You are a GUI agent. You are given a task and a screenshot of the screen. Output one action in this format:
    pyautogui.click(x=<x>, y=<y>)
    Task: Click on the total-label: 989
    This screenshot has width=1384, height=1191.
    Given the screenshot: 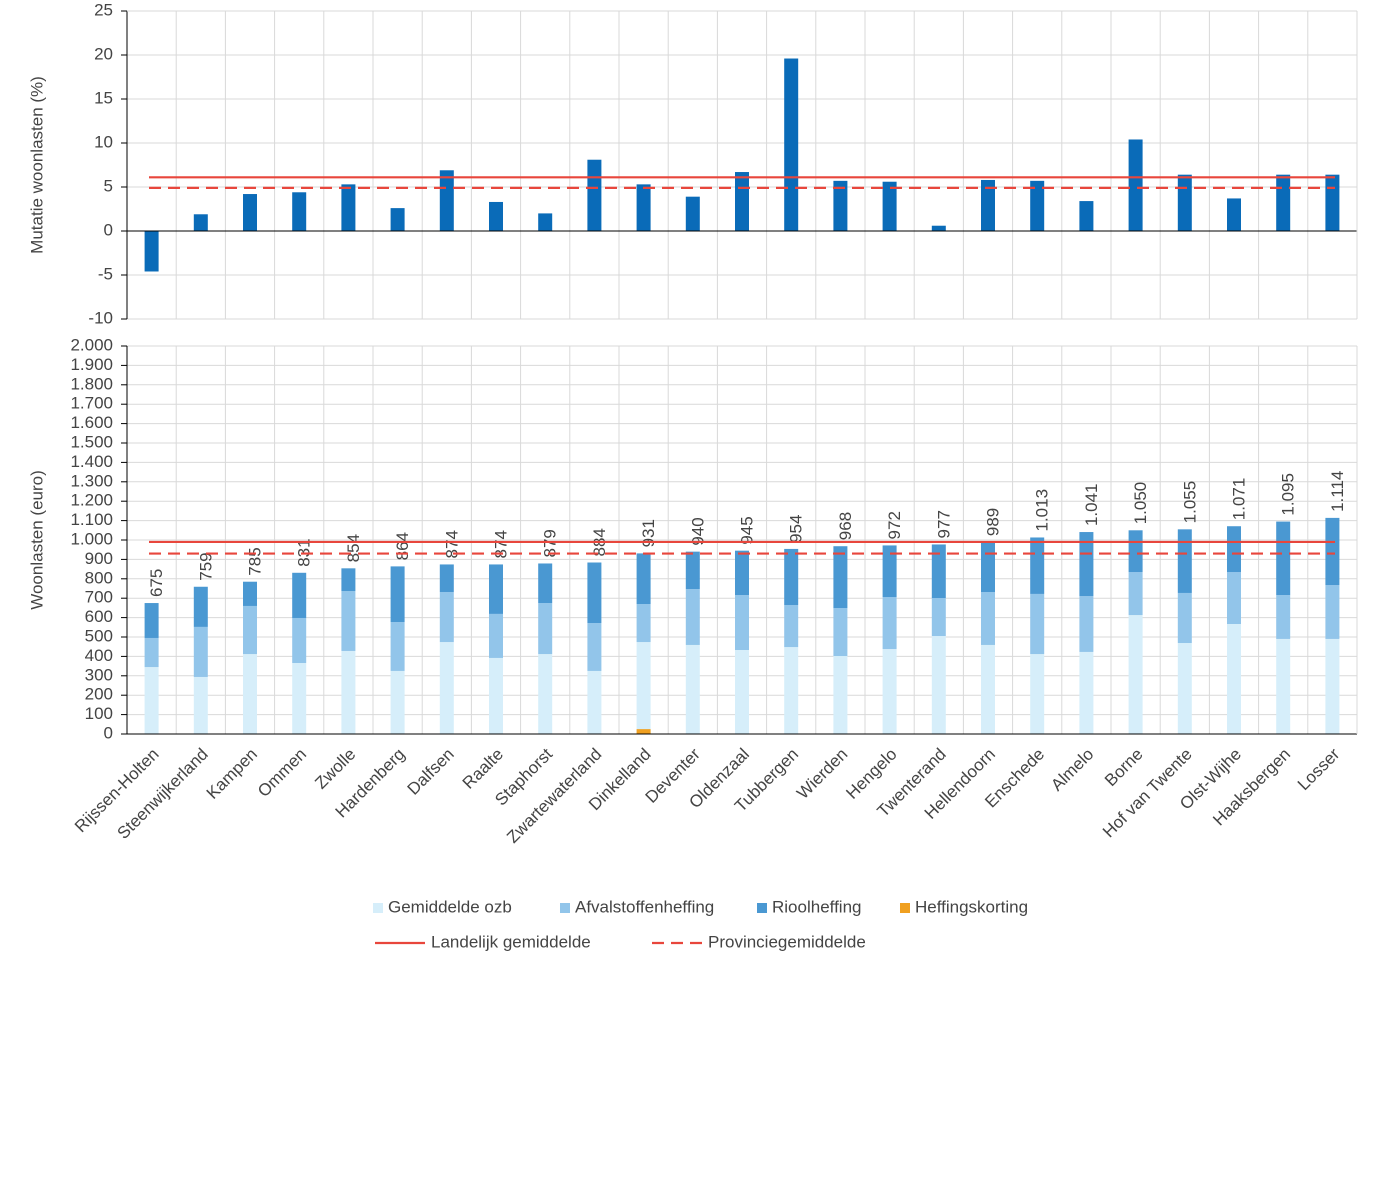 What is the action you would take?
    pyautogui.click(x=992, y=522)
    